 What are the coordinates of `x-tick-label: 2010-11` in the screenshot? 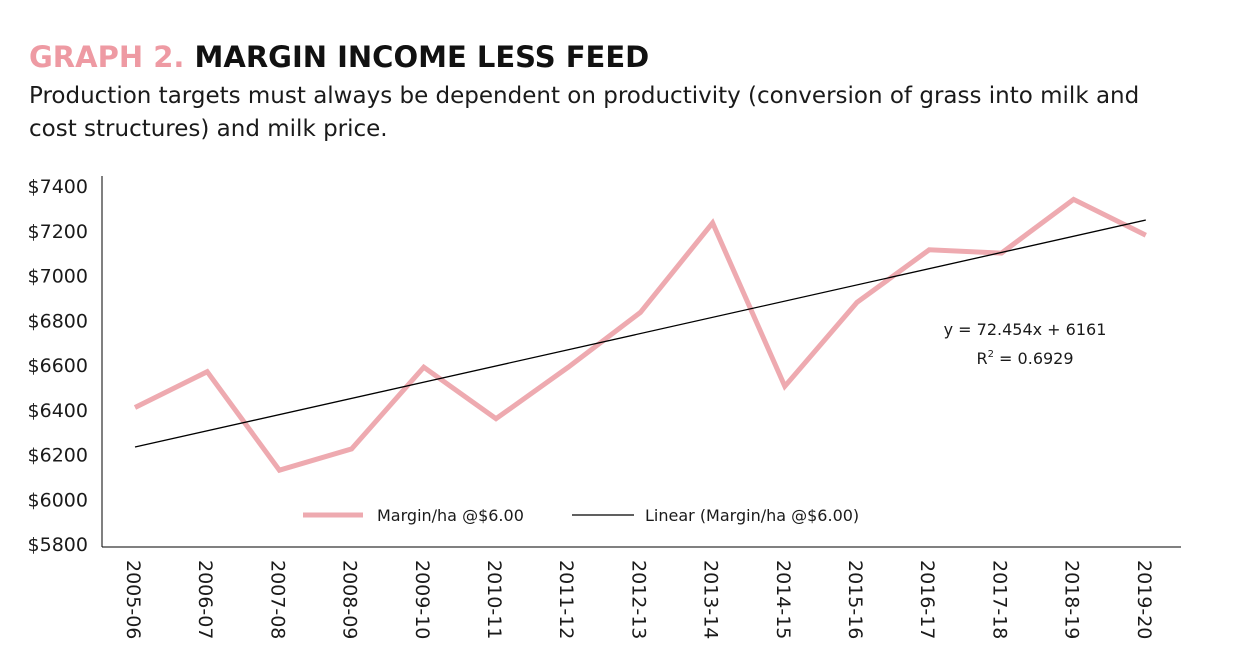 It's located at (494, 599).